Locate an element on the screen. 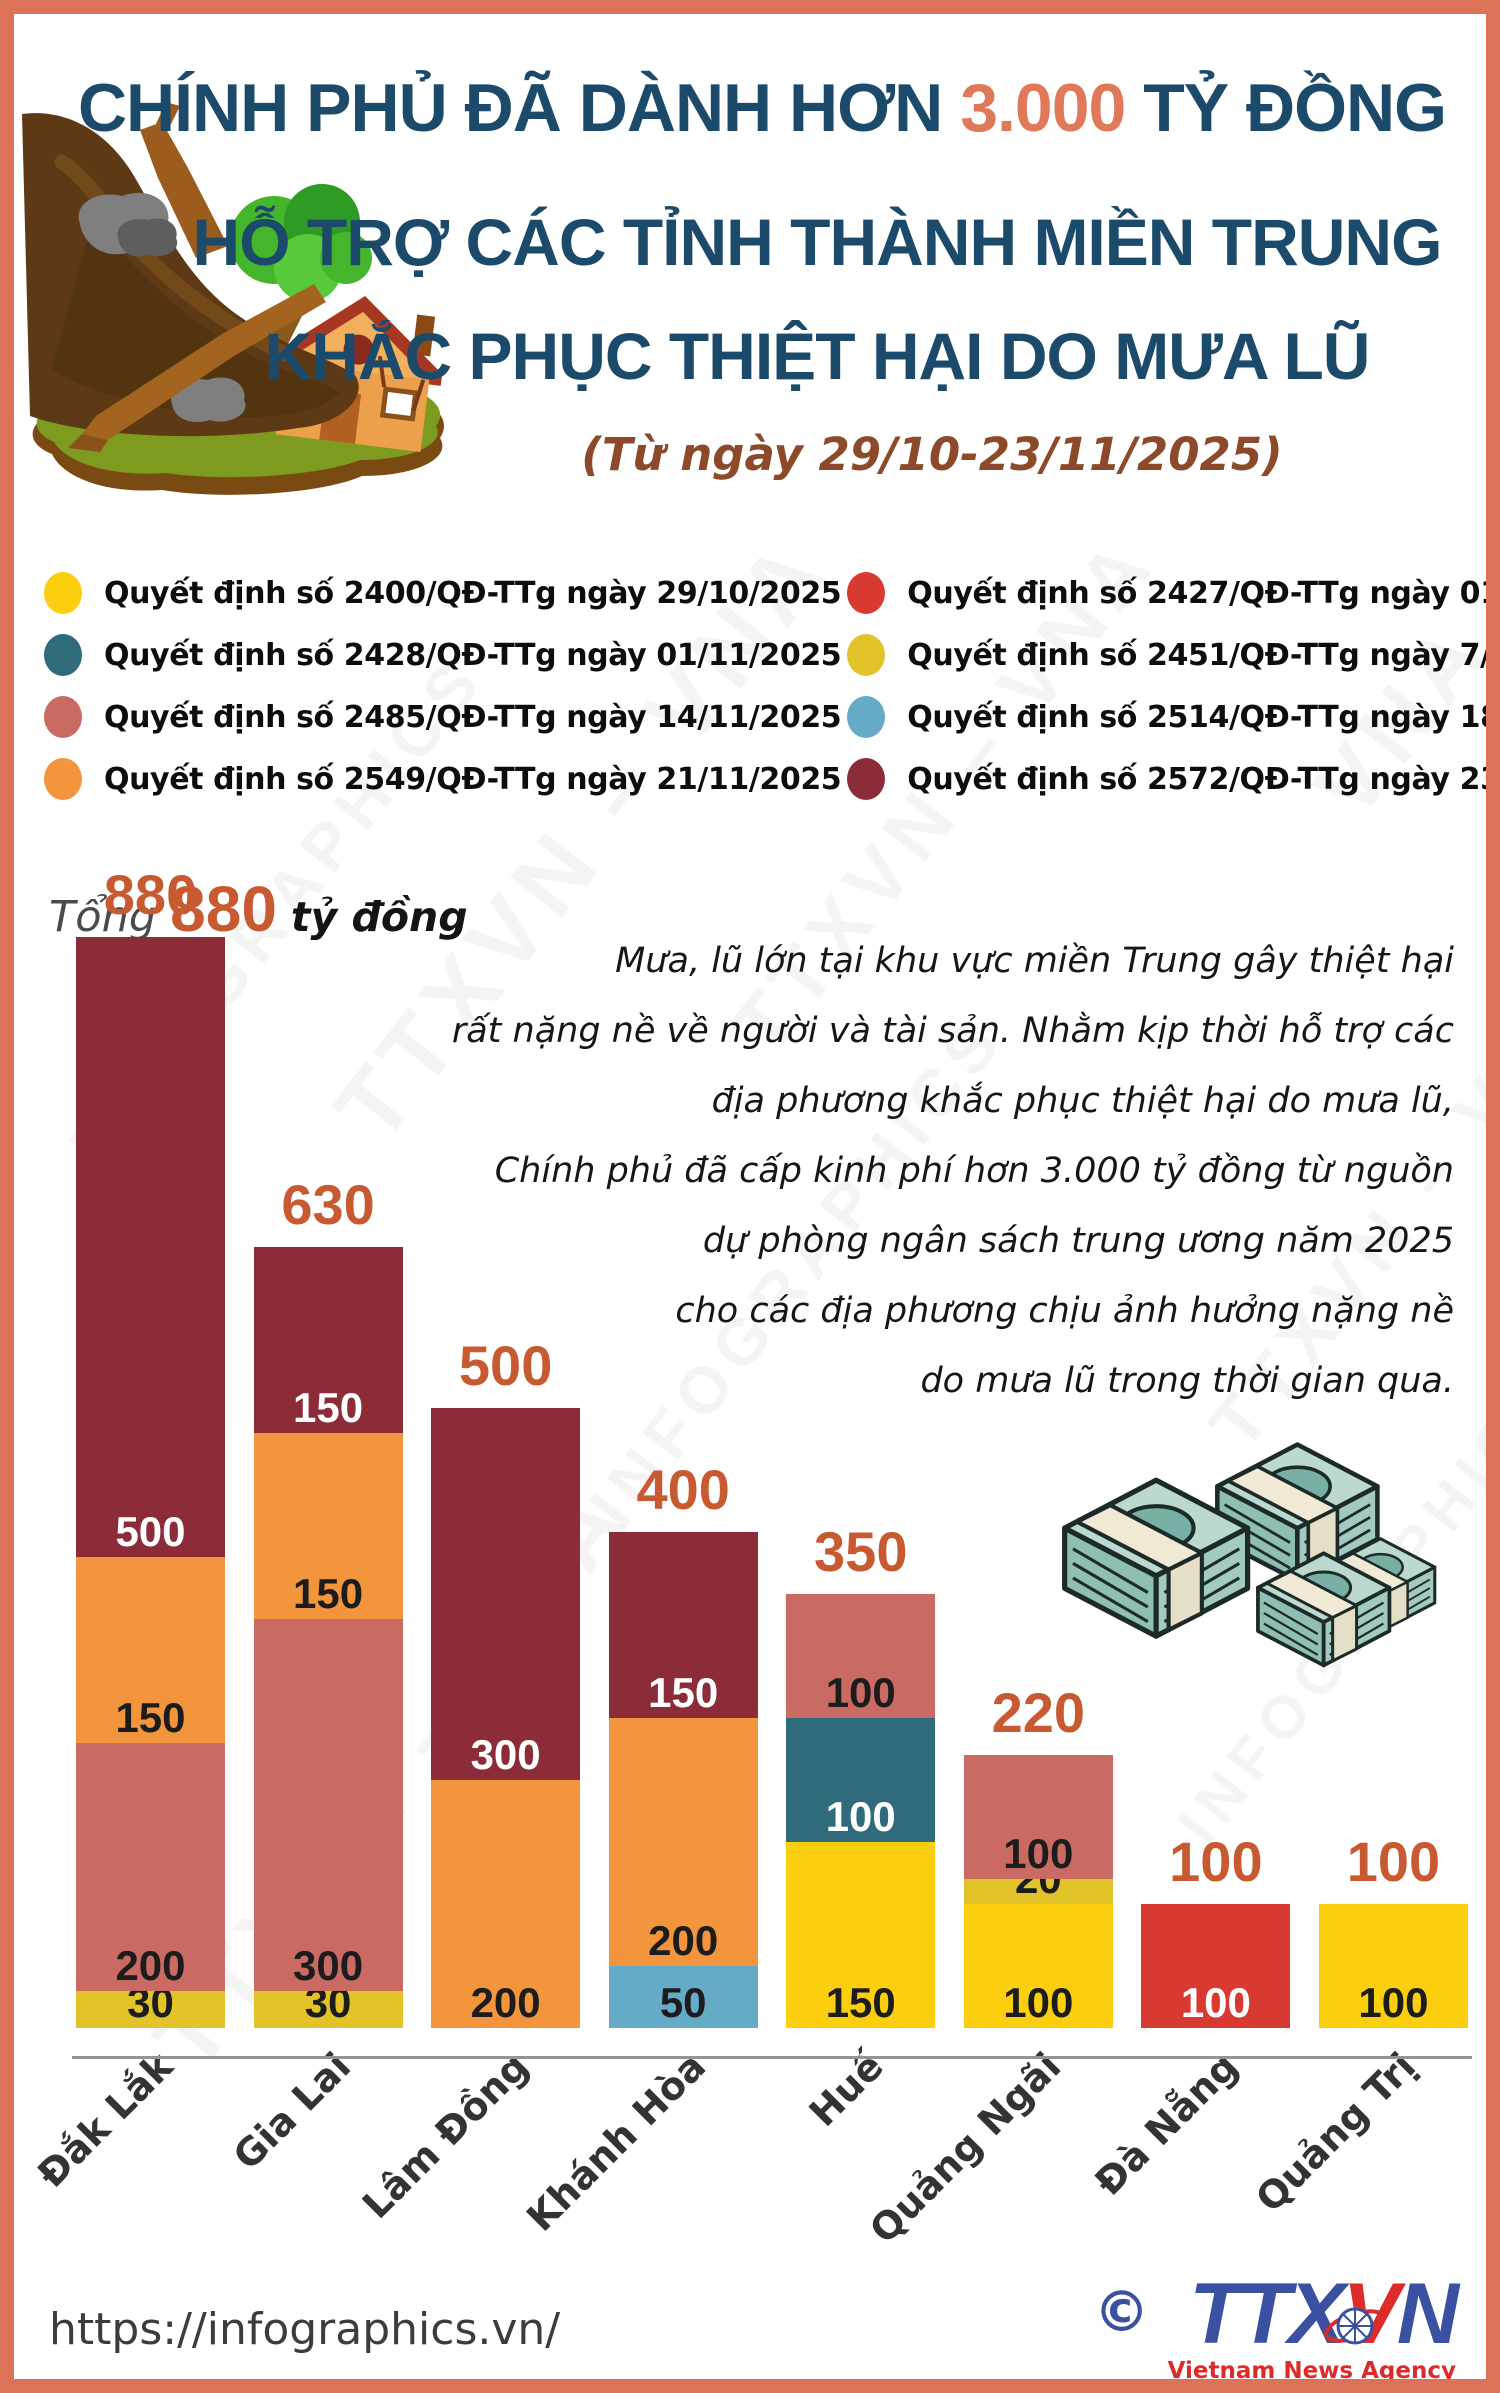 The height and width of the screenshot is (2393, 1500). legend-label: Quyết định số 2451/QĐ-TTg ngày 7/11/2025 is located at coordinates (1199, 655).